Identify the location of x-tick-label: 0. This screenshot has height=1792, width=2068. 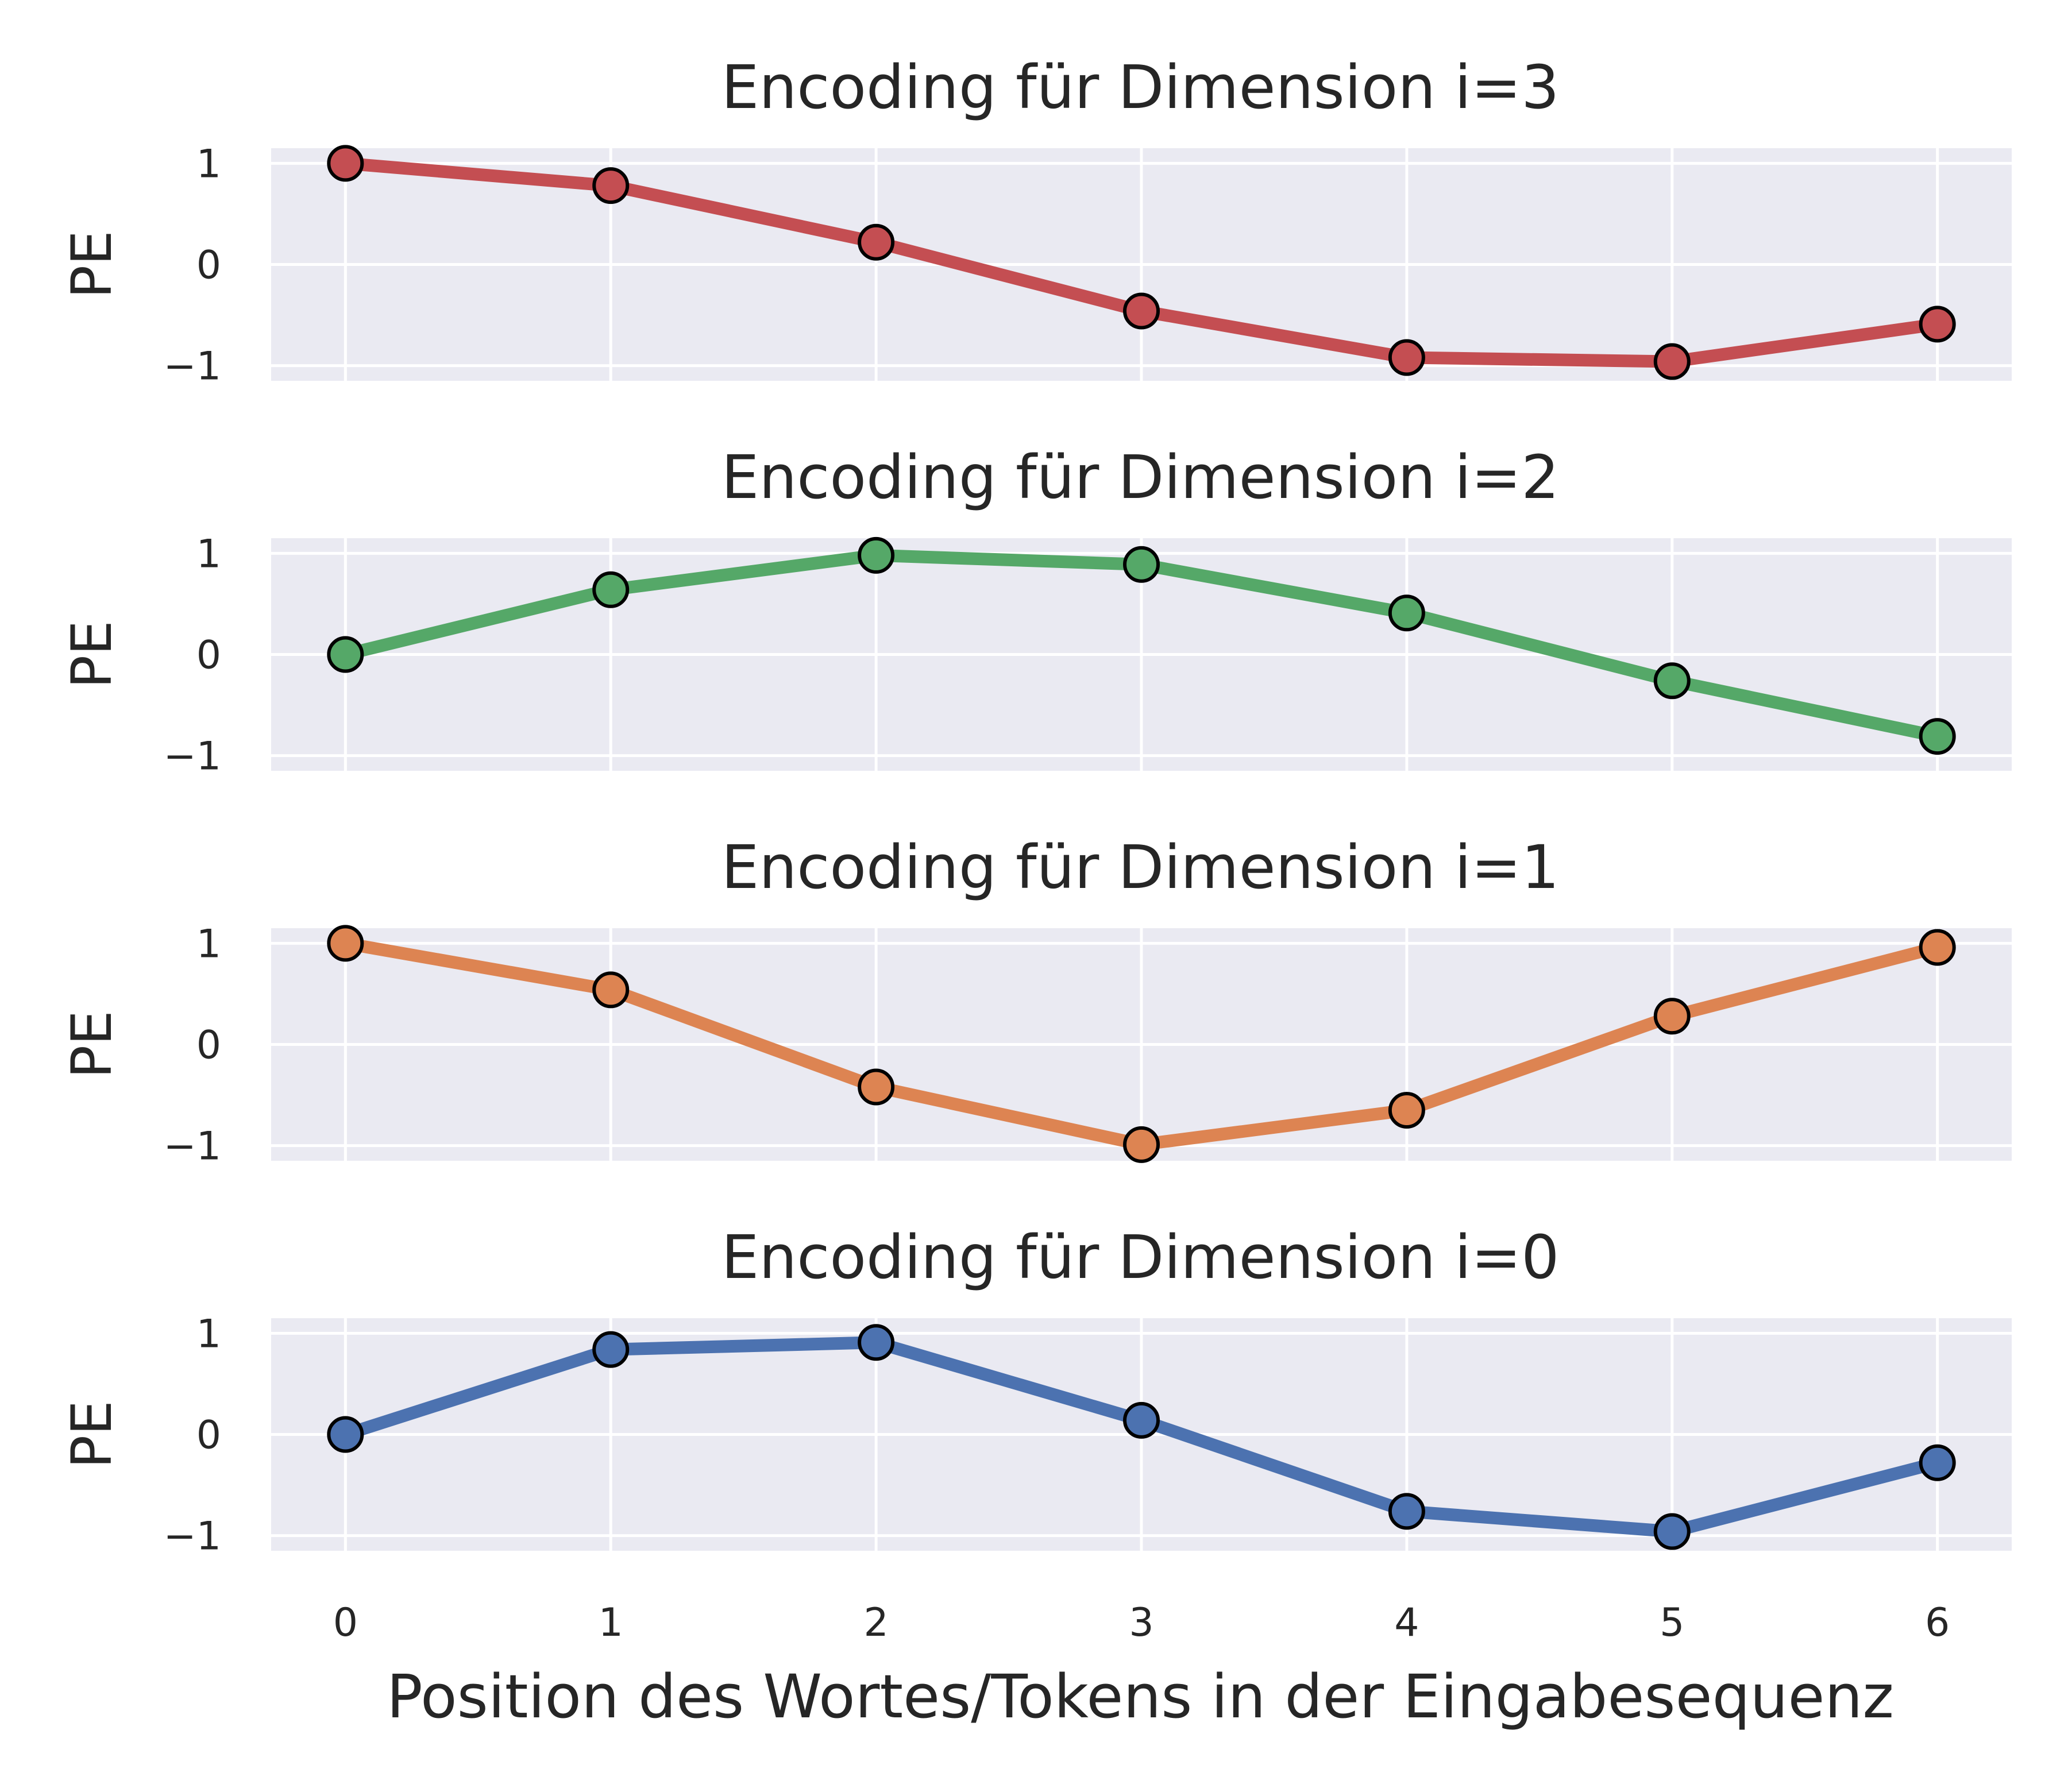
(345, 1623).